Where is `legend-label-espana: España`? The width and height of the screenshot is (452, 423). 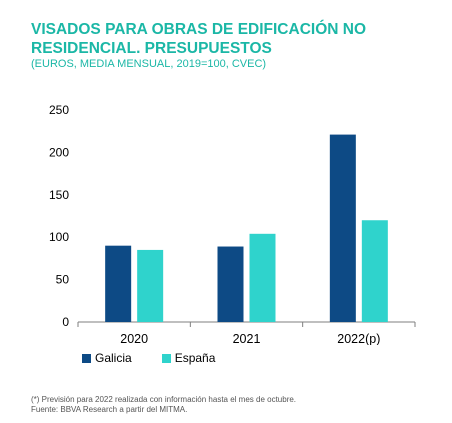 legend-label-espana: España is located at coordinates (195, 358).